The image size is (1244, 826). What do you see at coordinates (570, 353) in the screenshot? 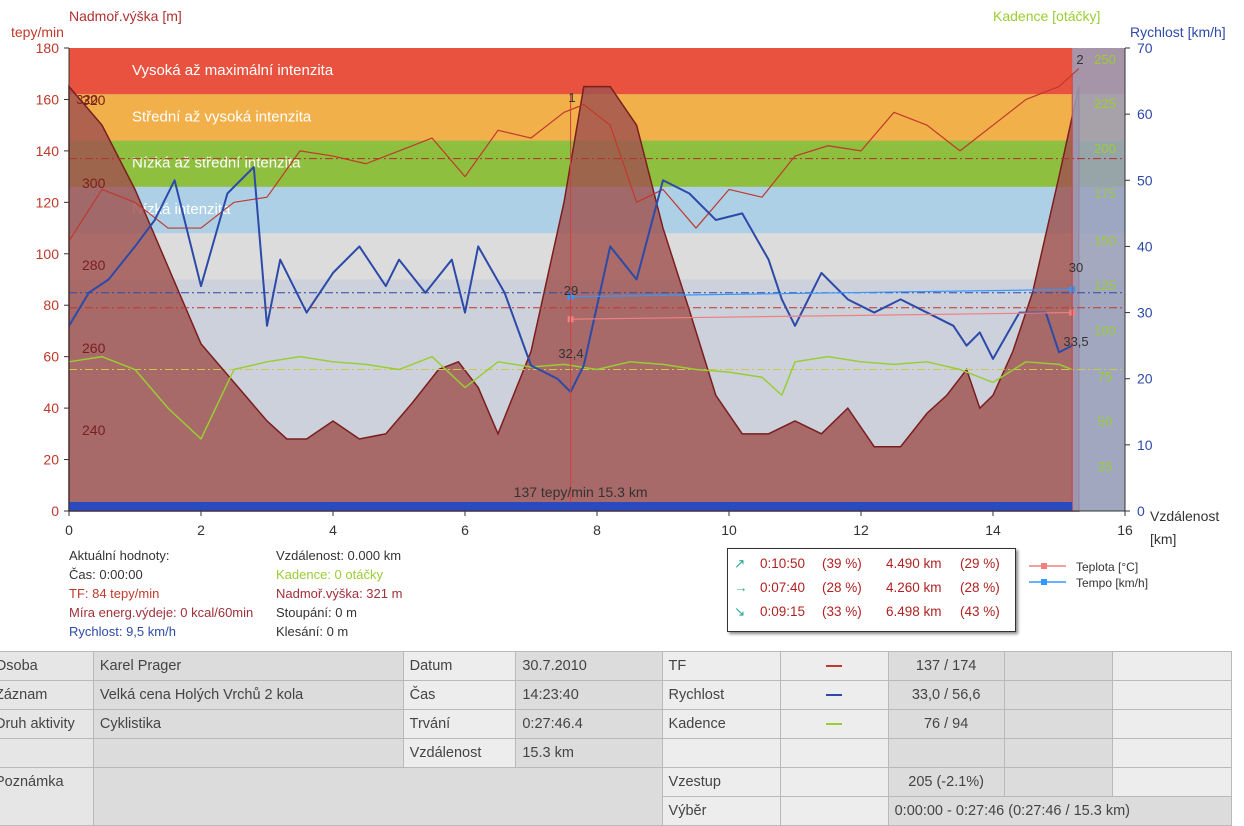
I see `annotation: 32,4` at bounding box center [570, 353].